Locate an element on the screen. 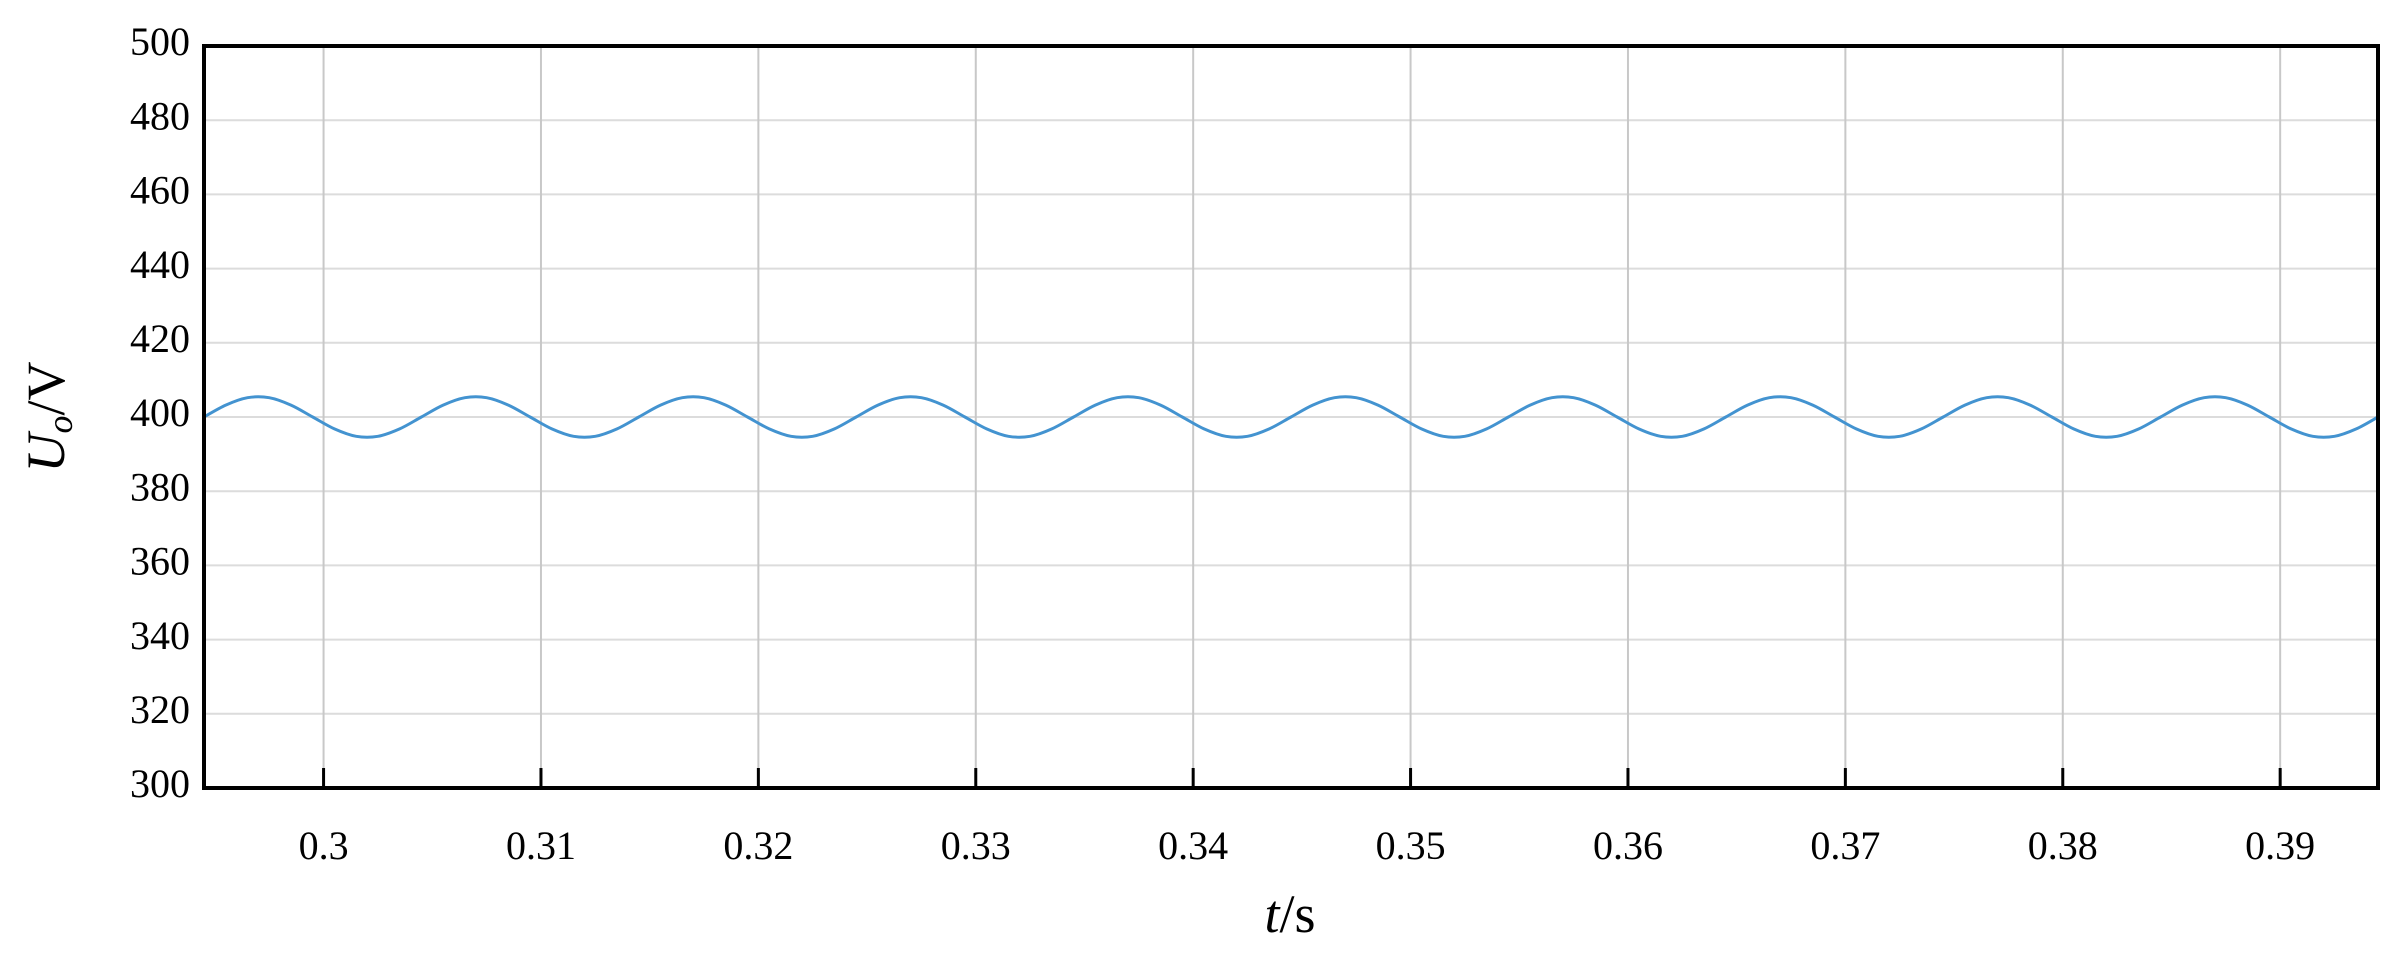 This screenshot has height=966, width=2405. data-line is located at coordinates (1291, 417).